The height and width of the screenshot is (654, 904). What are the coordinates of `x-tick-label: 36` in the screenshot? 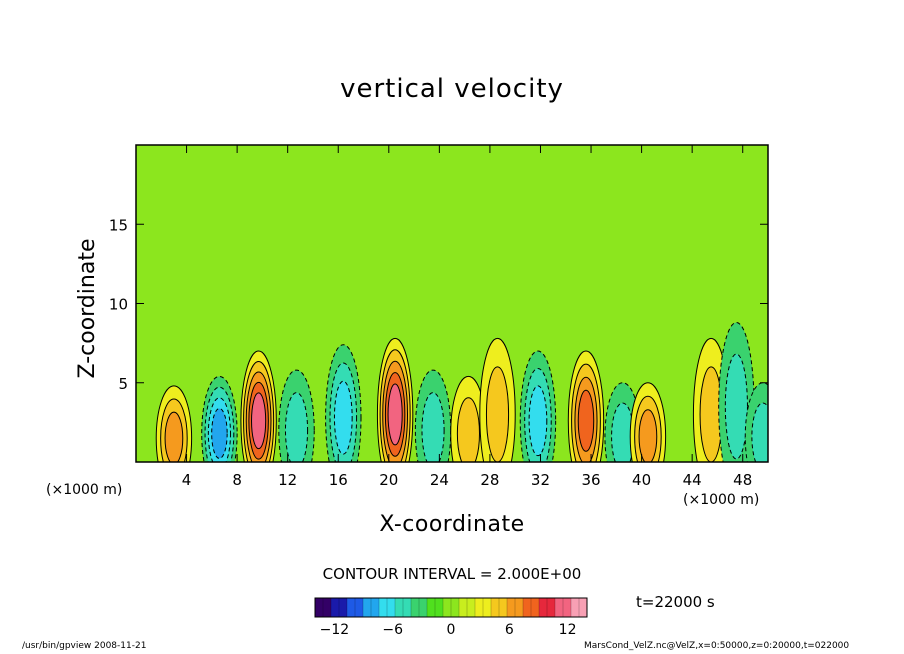 It's located at (590, 480).